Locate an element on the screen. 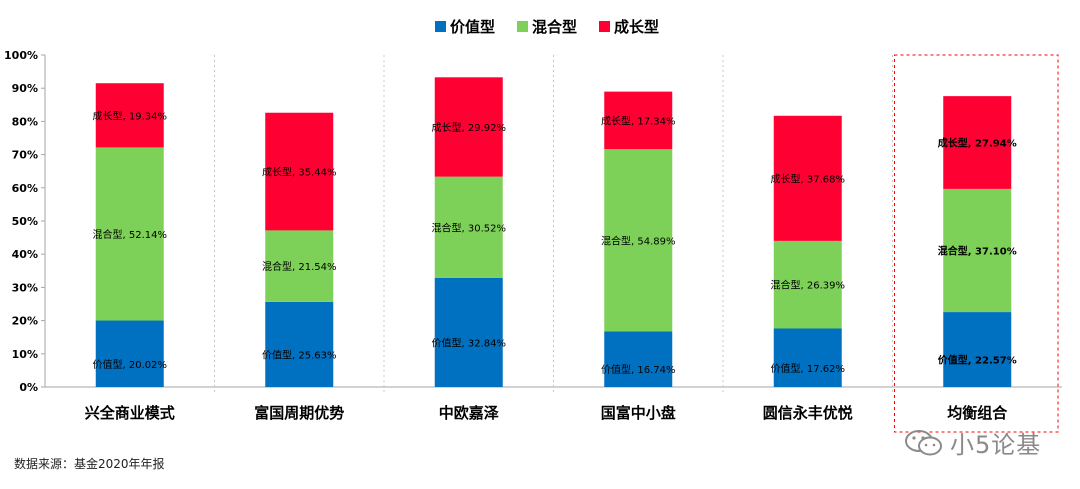 The width and height of the screenshot is (1080, 489). y-tick-label: 70% is located at coordinates (25, 155).